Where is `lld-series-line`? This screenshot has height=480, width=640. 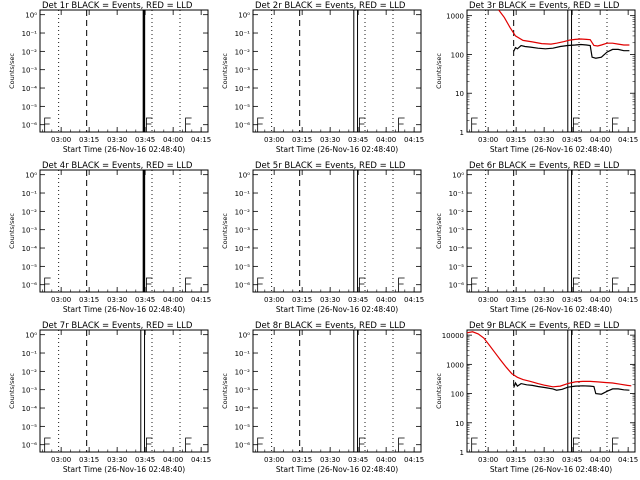
lld-series-line is located at coordinates (564, 28).